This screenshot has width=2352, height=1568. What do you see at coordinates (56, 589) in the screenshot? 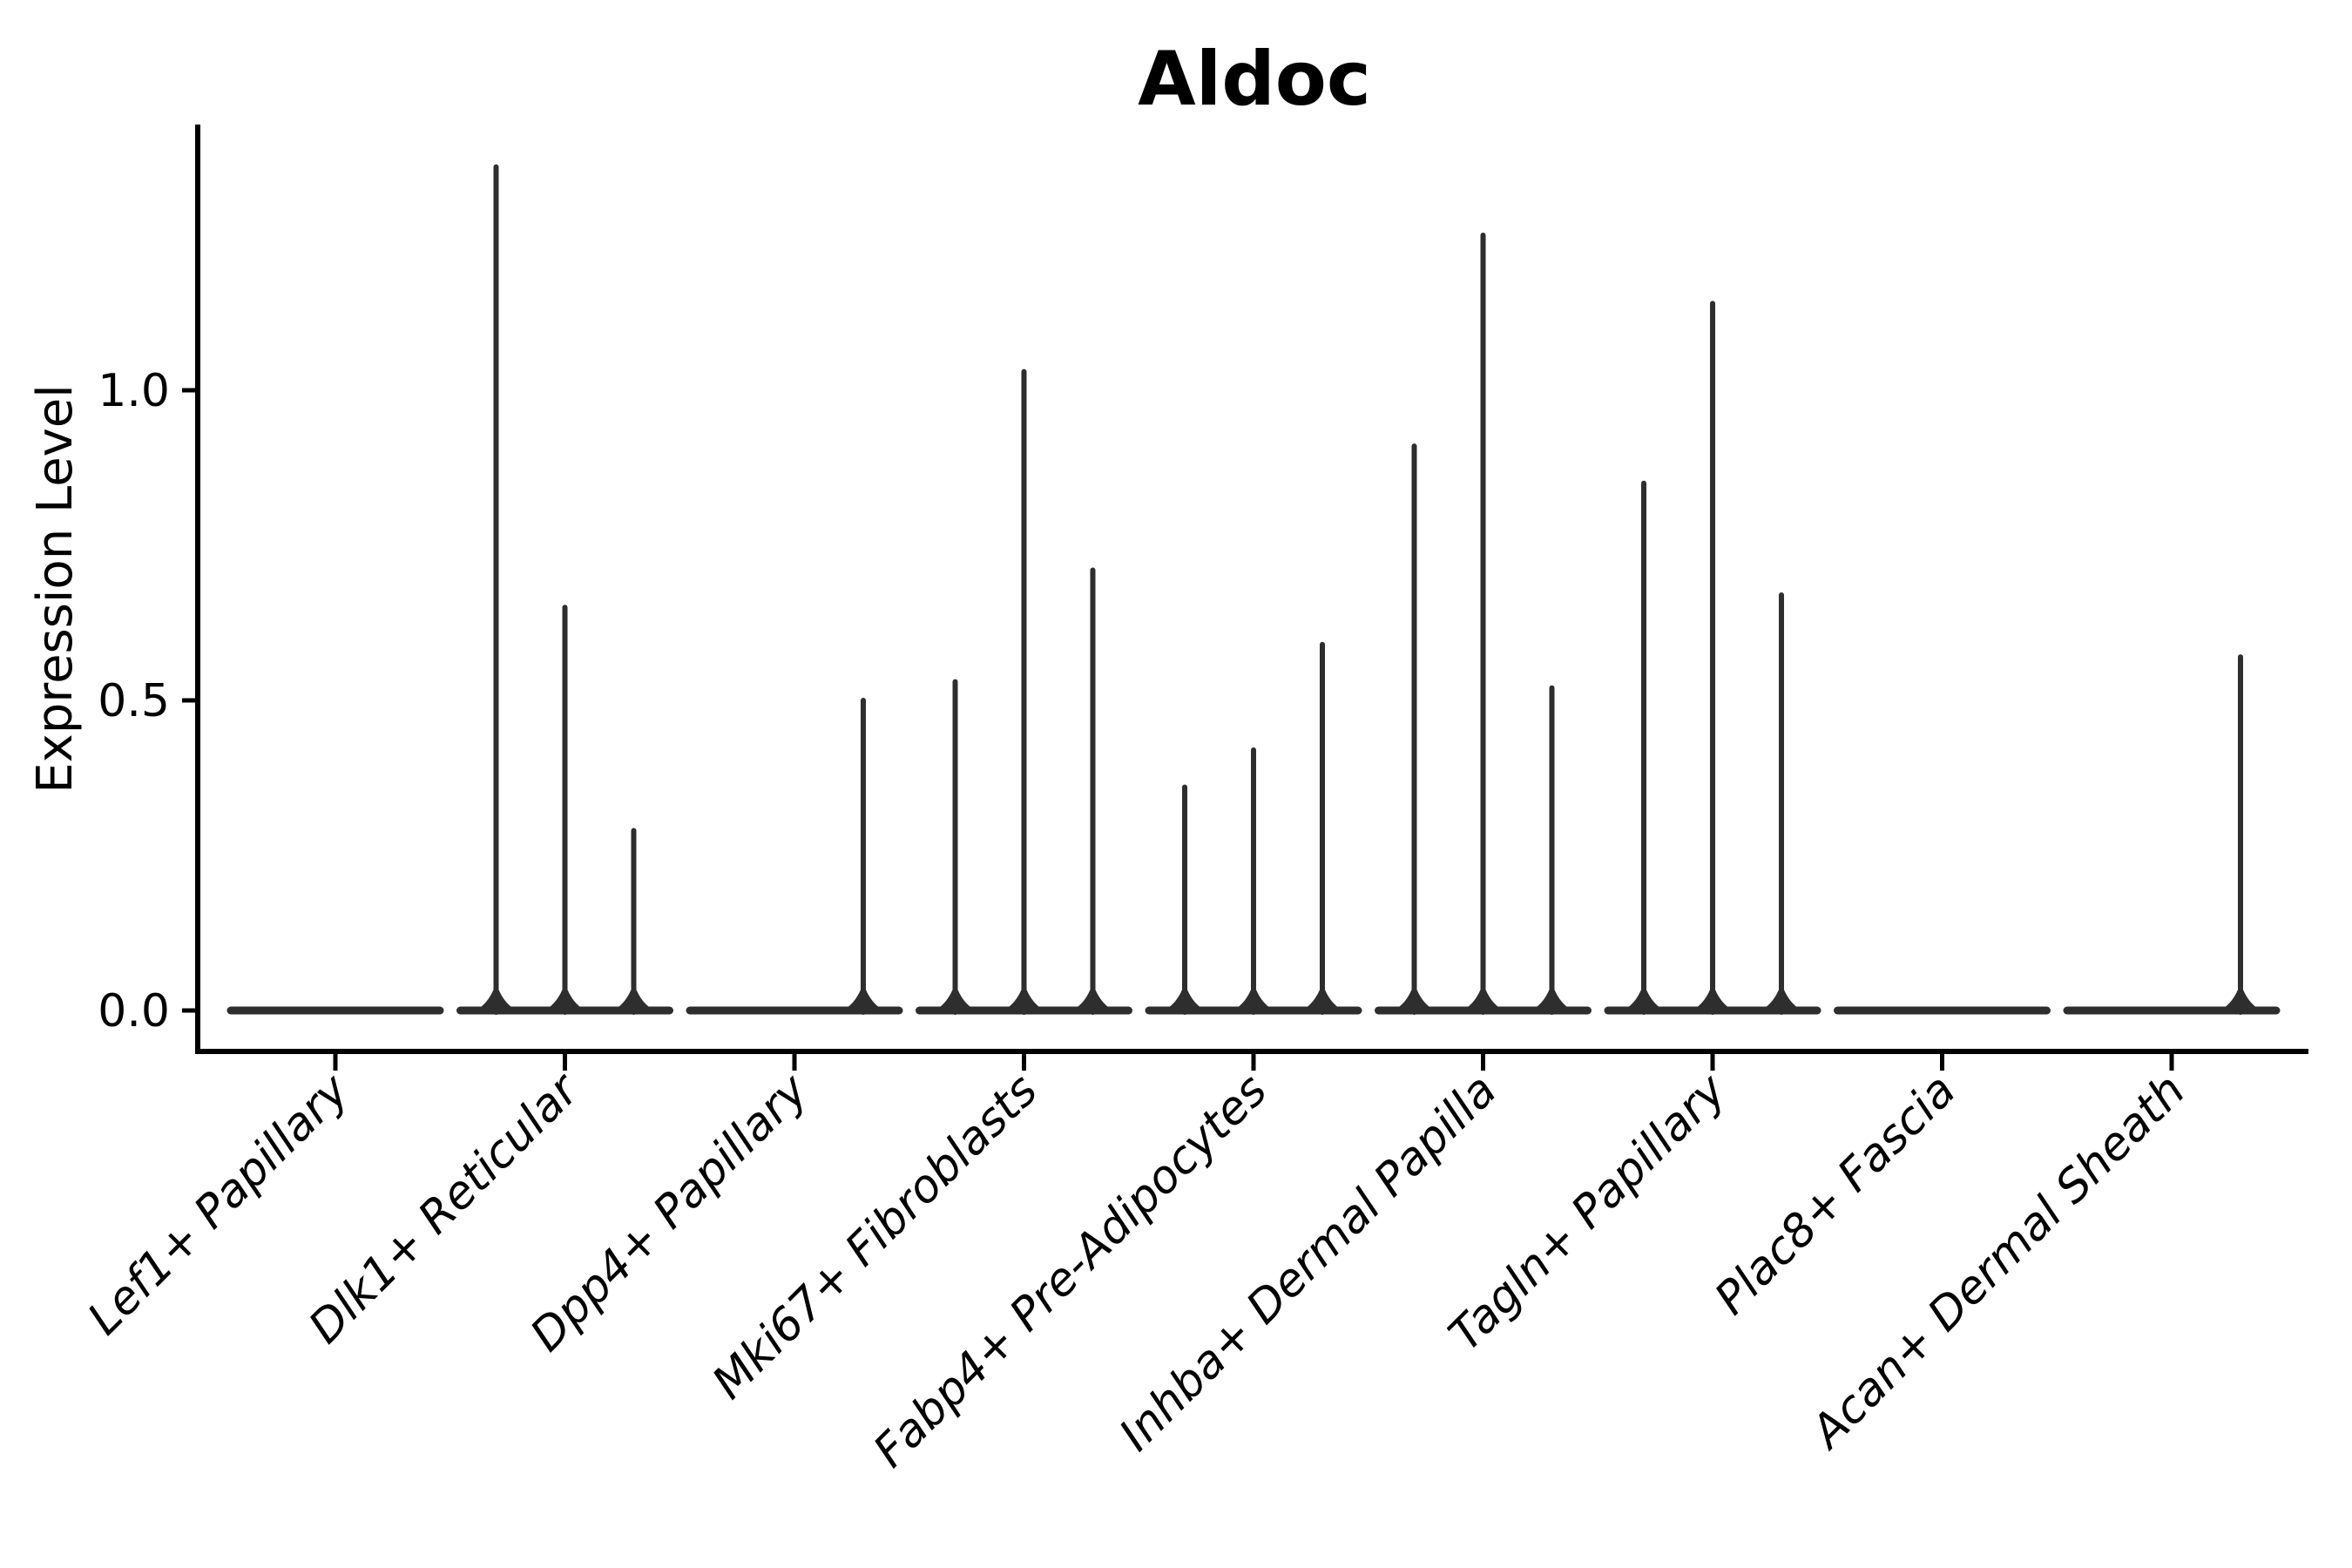
I see `y-axis-label: Expression Level` at bounding box center [56, 589].